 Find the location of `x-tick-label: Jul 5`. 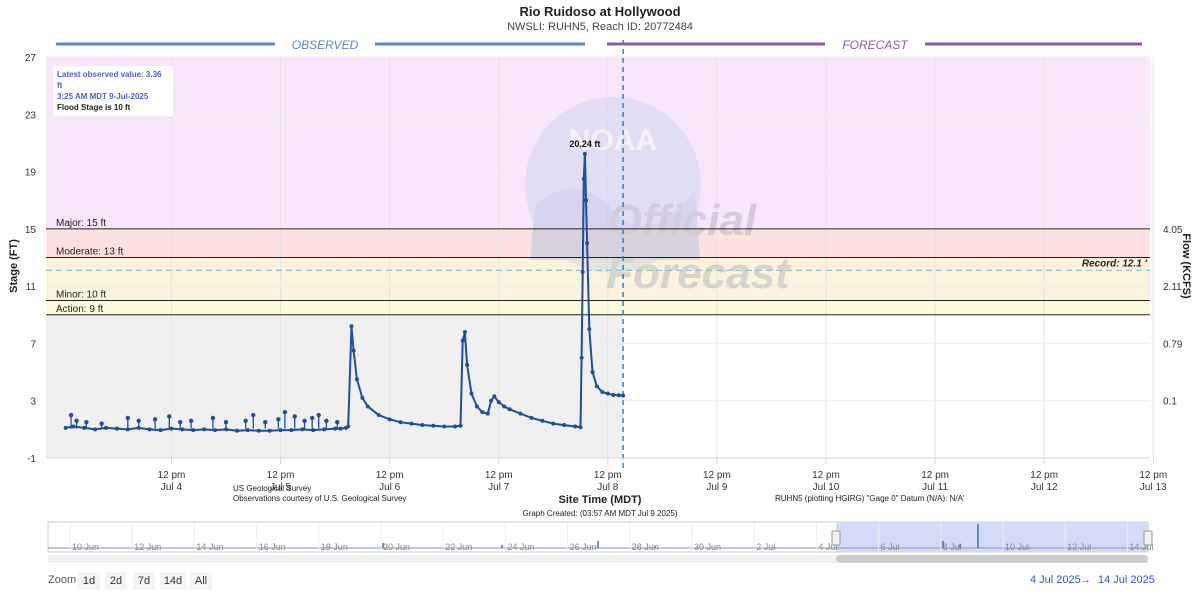

x-tick-label: Jul 5 is located at coordinates (281, 487).